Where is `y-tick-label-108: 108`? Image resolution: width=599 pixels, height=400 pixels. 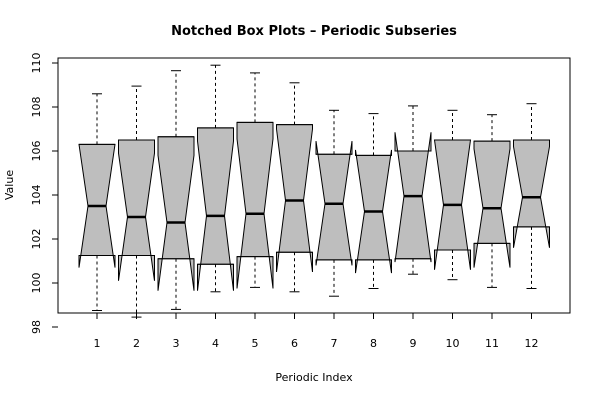 y-tick-label-108: 108 is located at coordinates (36, 107).